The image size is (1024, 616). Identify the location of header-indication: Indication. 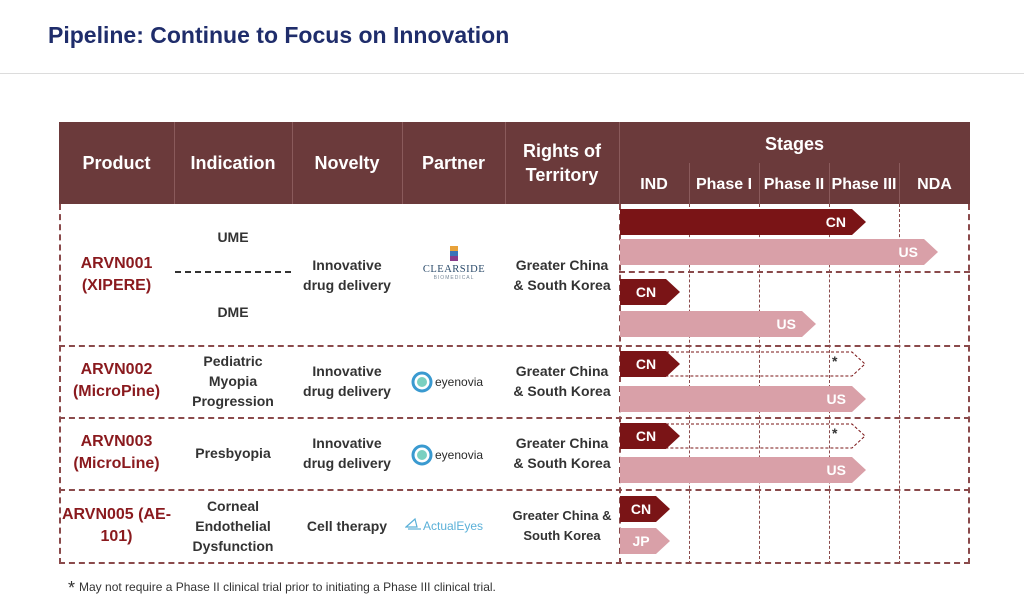
(233, 163).